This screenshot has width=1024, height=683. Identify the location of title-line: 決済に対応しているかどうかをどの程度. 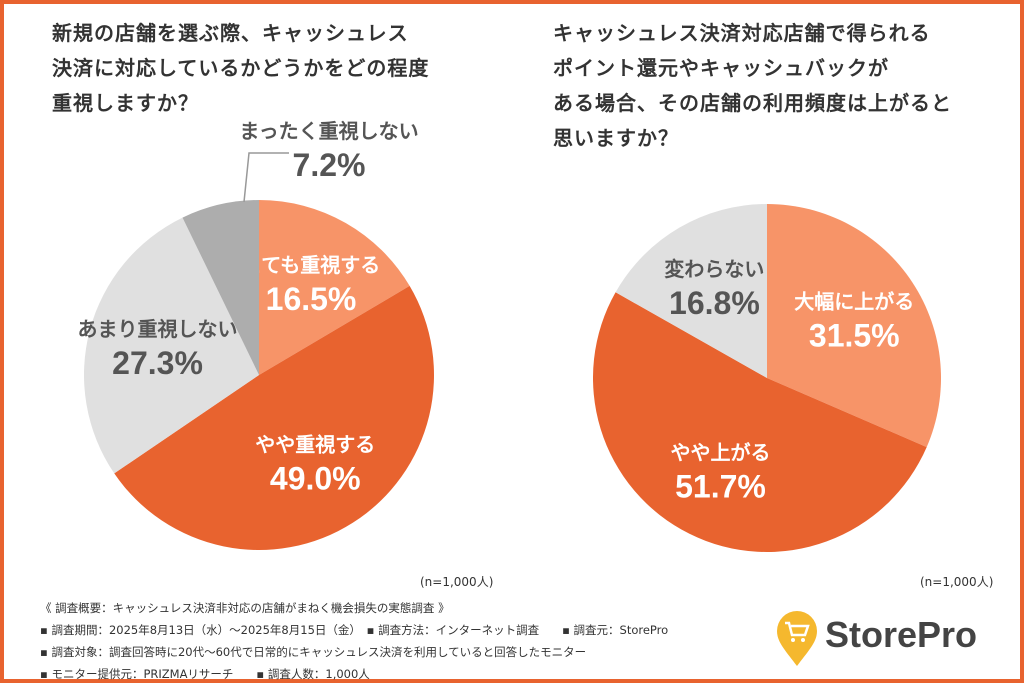
(241, 68).